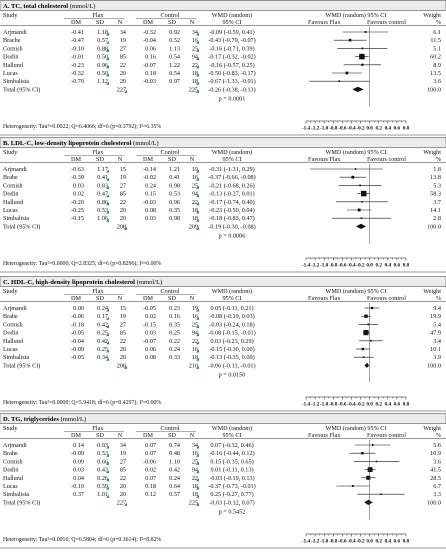 This screenshot has width=446, height=555. Describe the element at coordinates (148, 159) in the screenshot. I see `col-control-dm-header: DM` at that location.